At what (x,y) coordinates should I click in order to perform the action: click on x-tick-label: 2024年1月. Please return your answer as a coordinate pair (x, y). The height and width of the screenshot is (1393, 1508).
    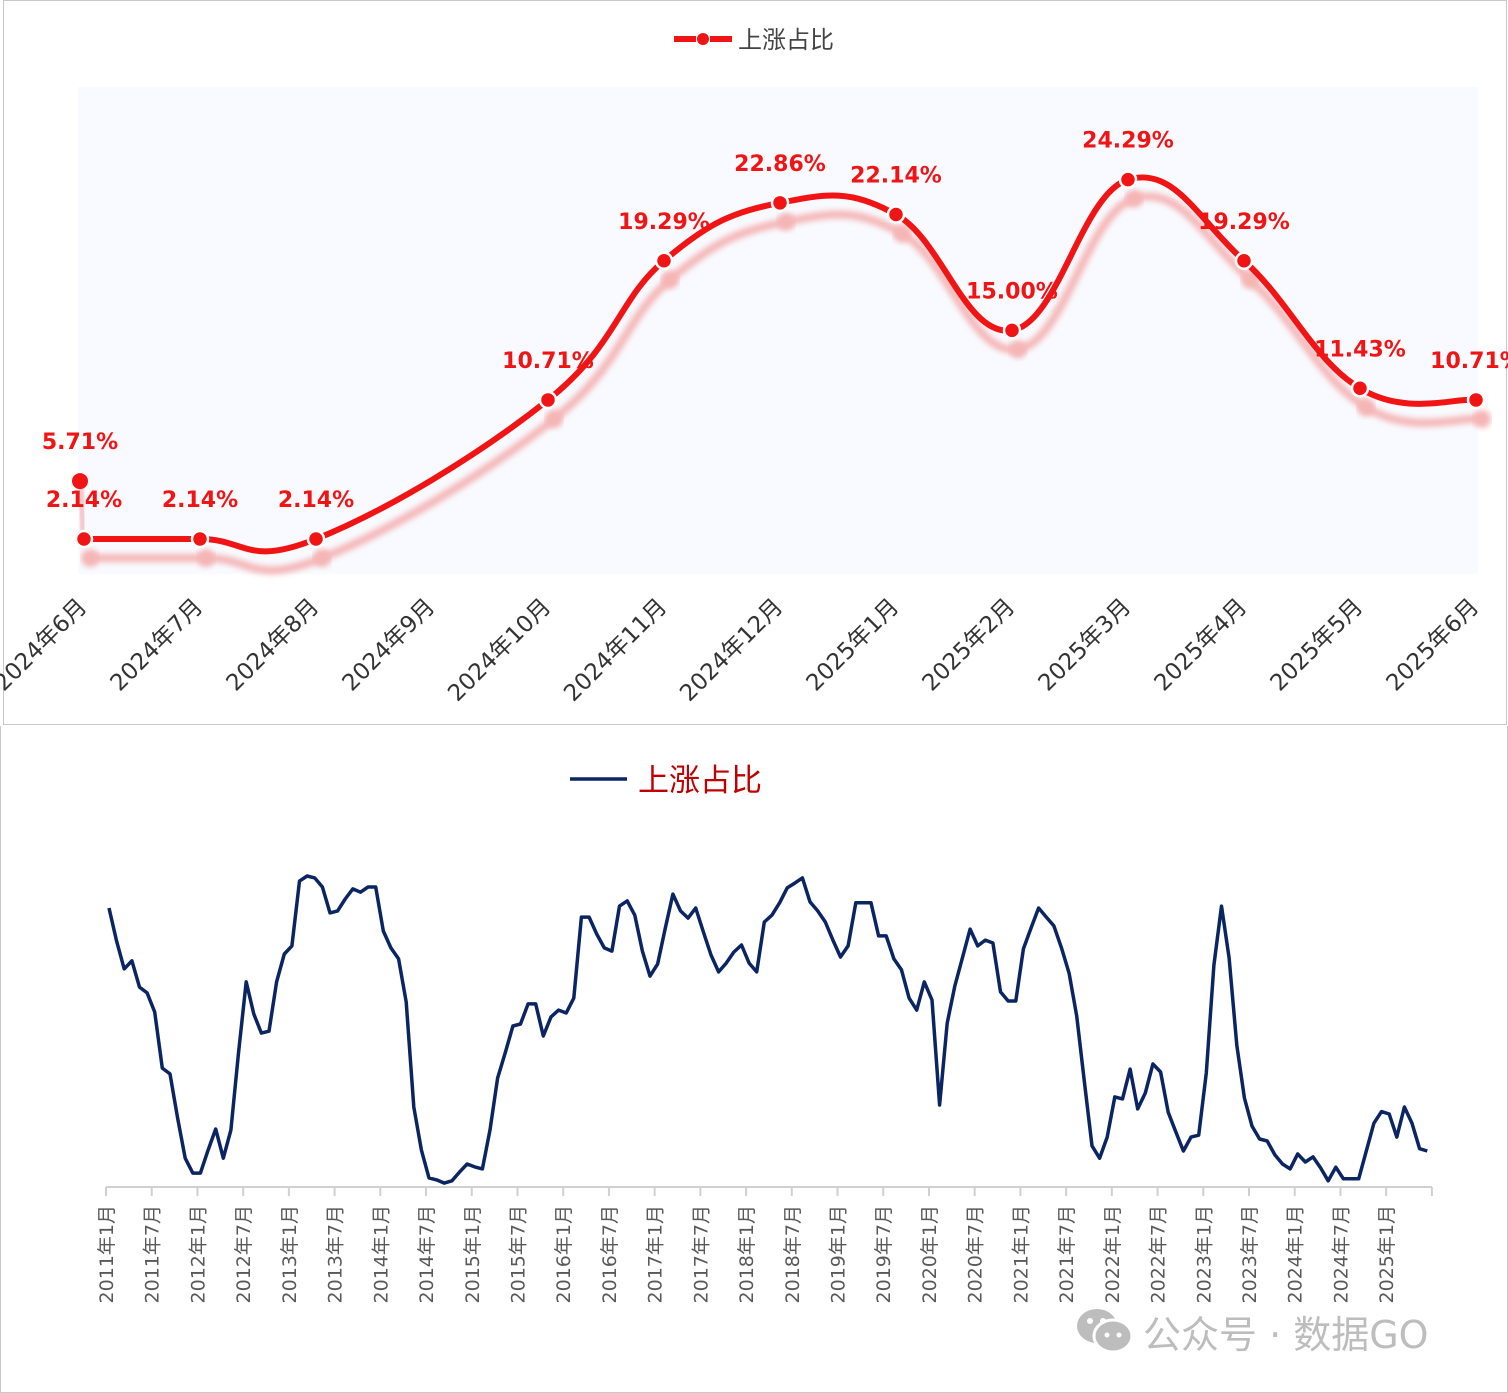
    Looking at the image, I should click on (1296, 1254).